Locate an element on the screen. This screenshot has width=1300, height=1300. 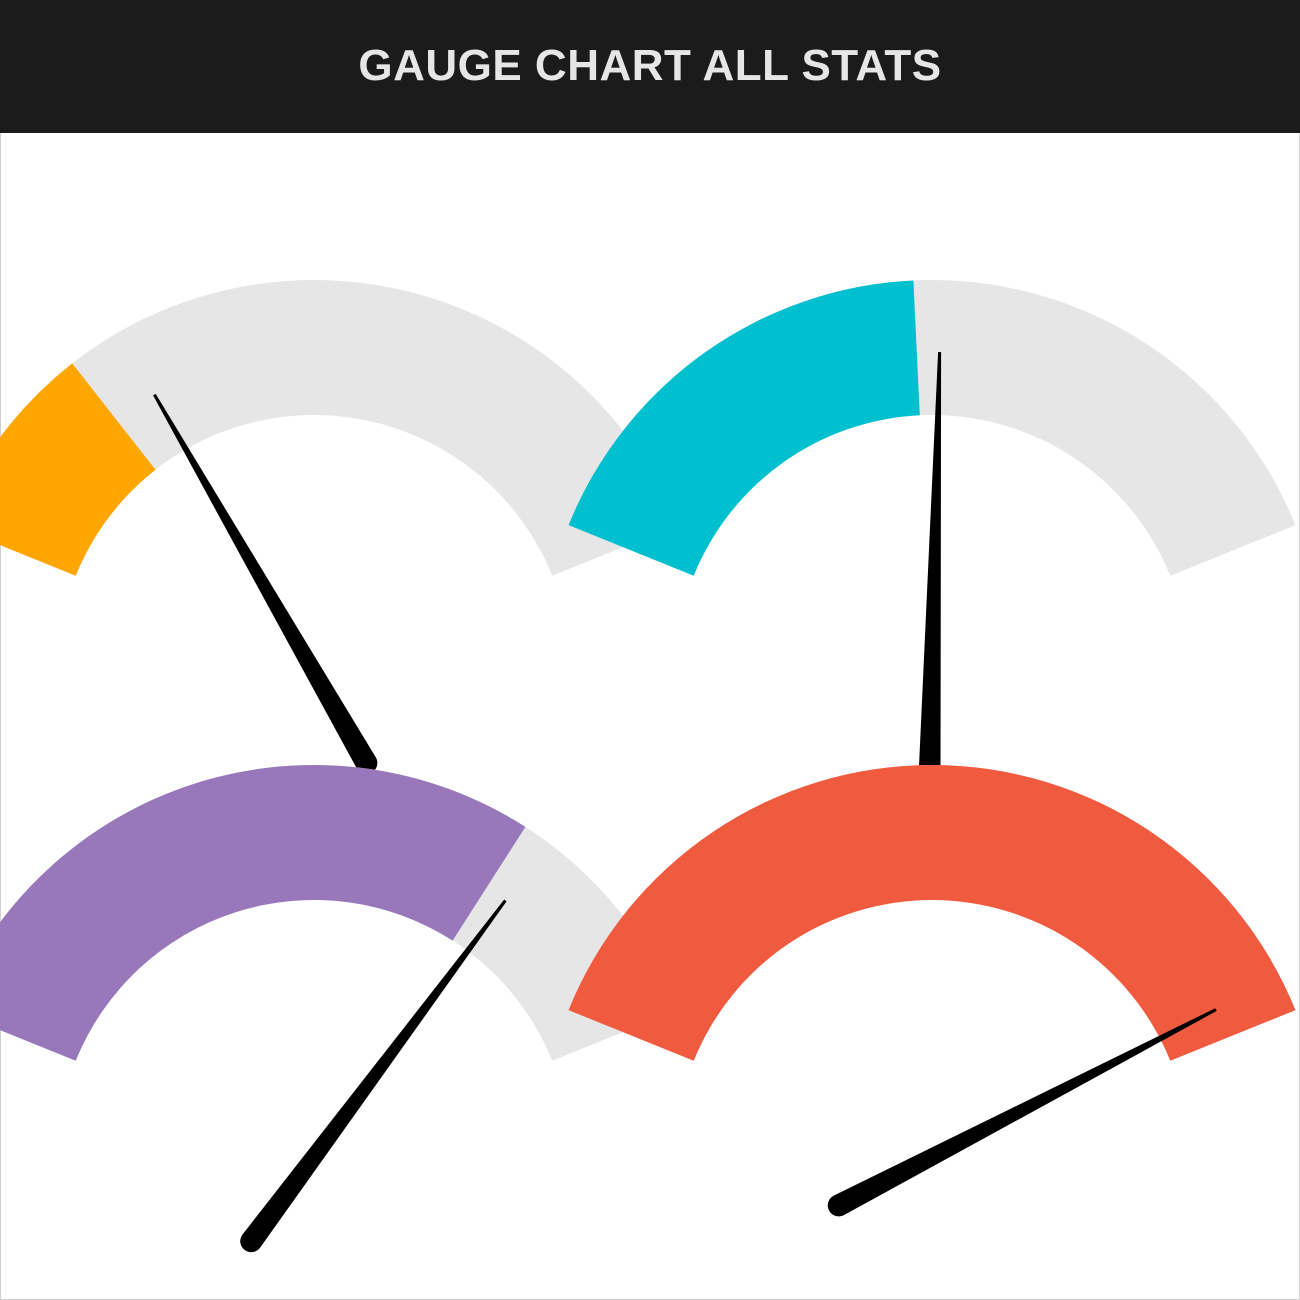
header-bar: GAUGE CHART ALL STATS is located at coordinates (650, 66).